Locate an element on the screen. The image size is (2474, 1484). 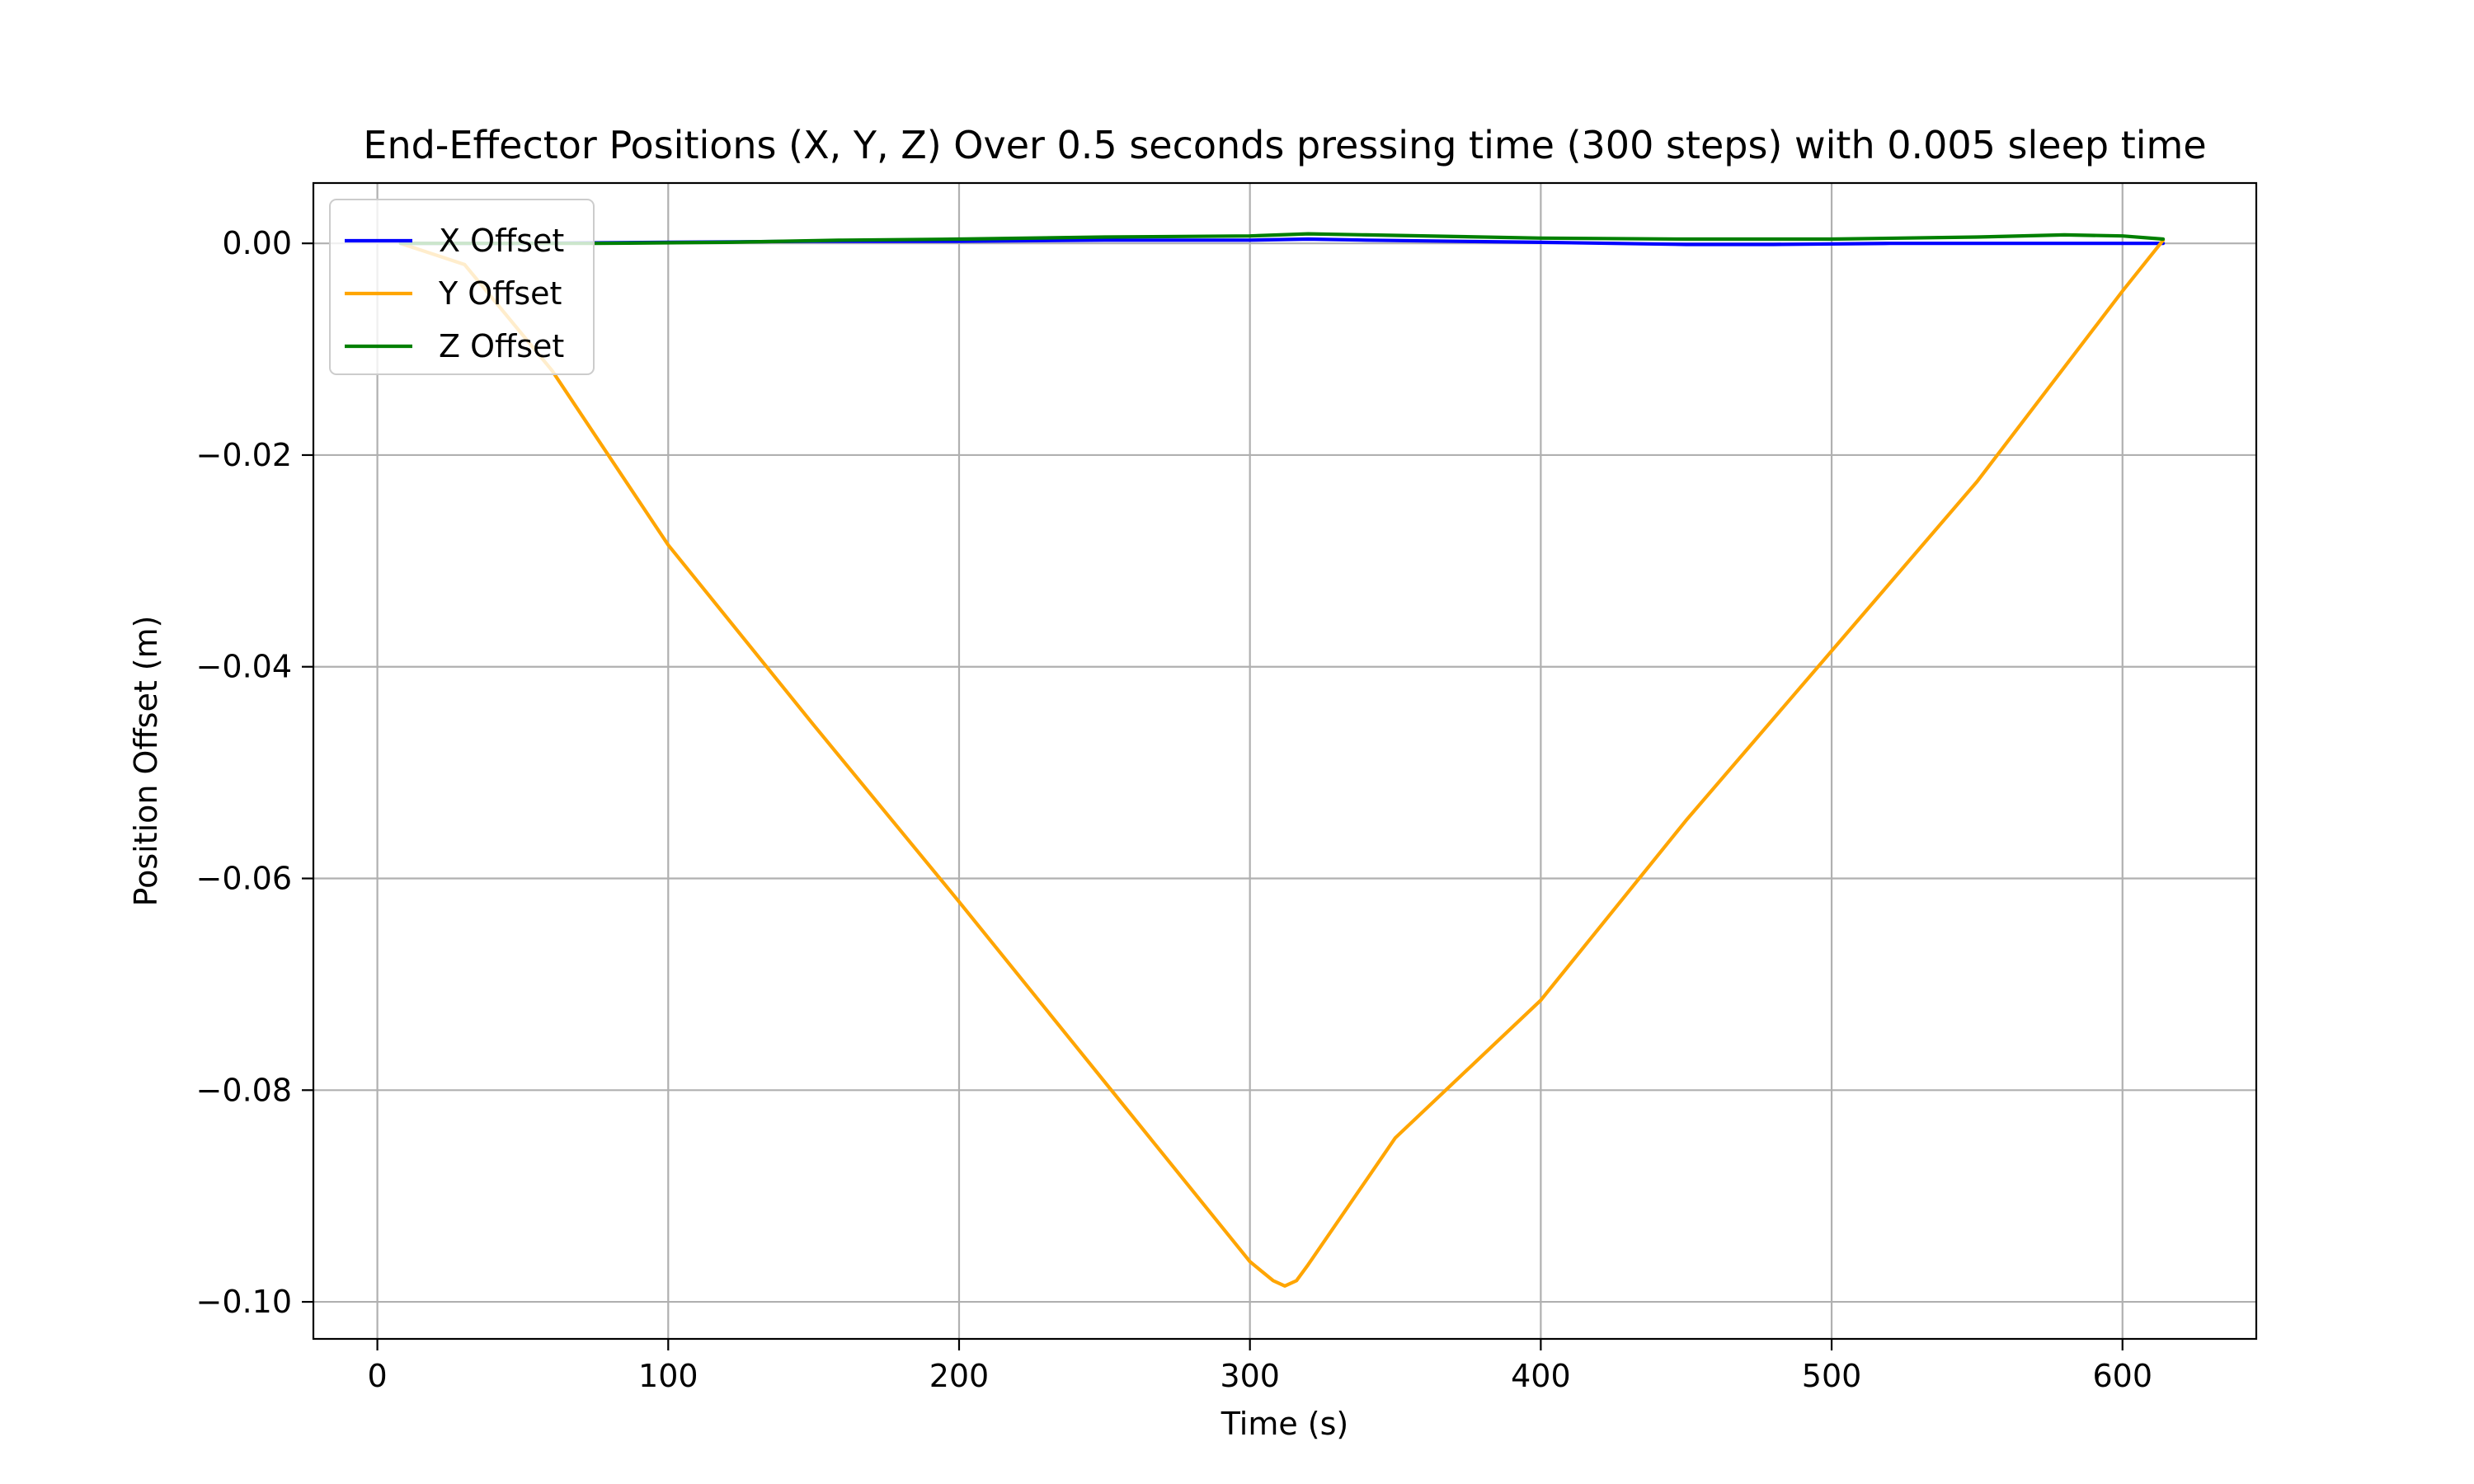
x-tick-label: 100 is located at coordinates (668, 1376).